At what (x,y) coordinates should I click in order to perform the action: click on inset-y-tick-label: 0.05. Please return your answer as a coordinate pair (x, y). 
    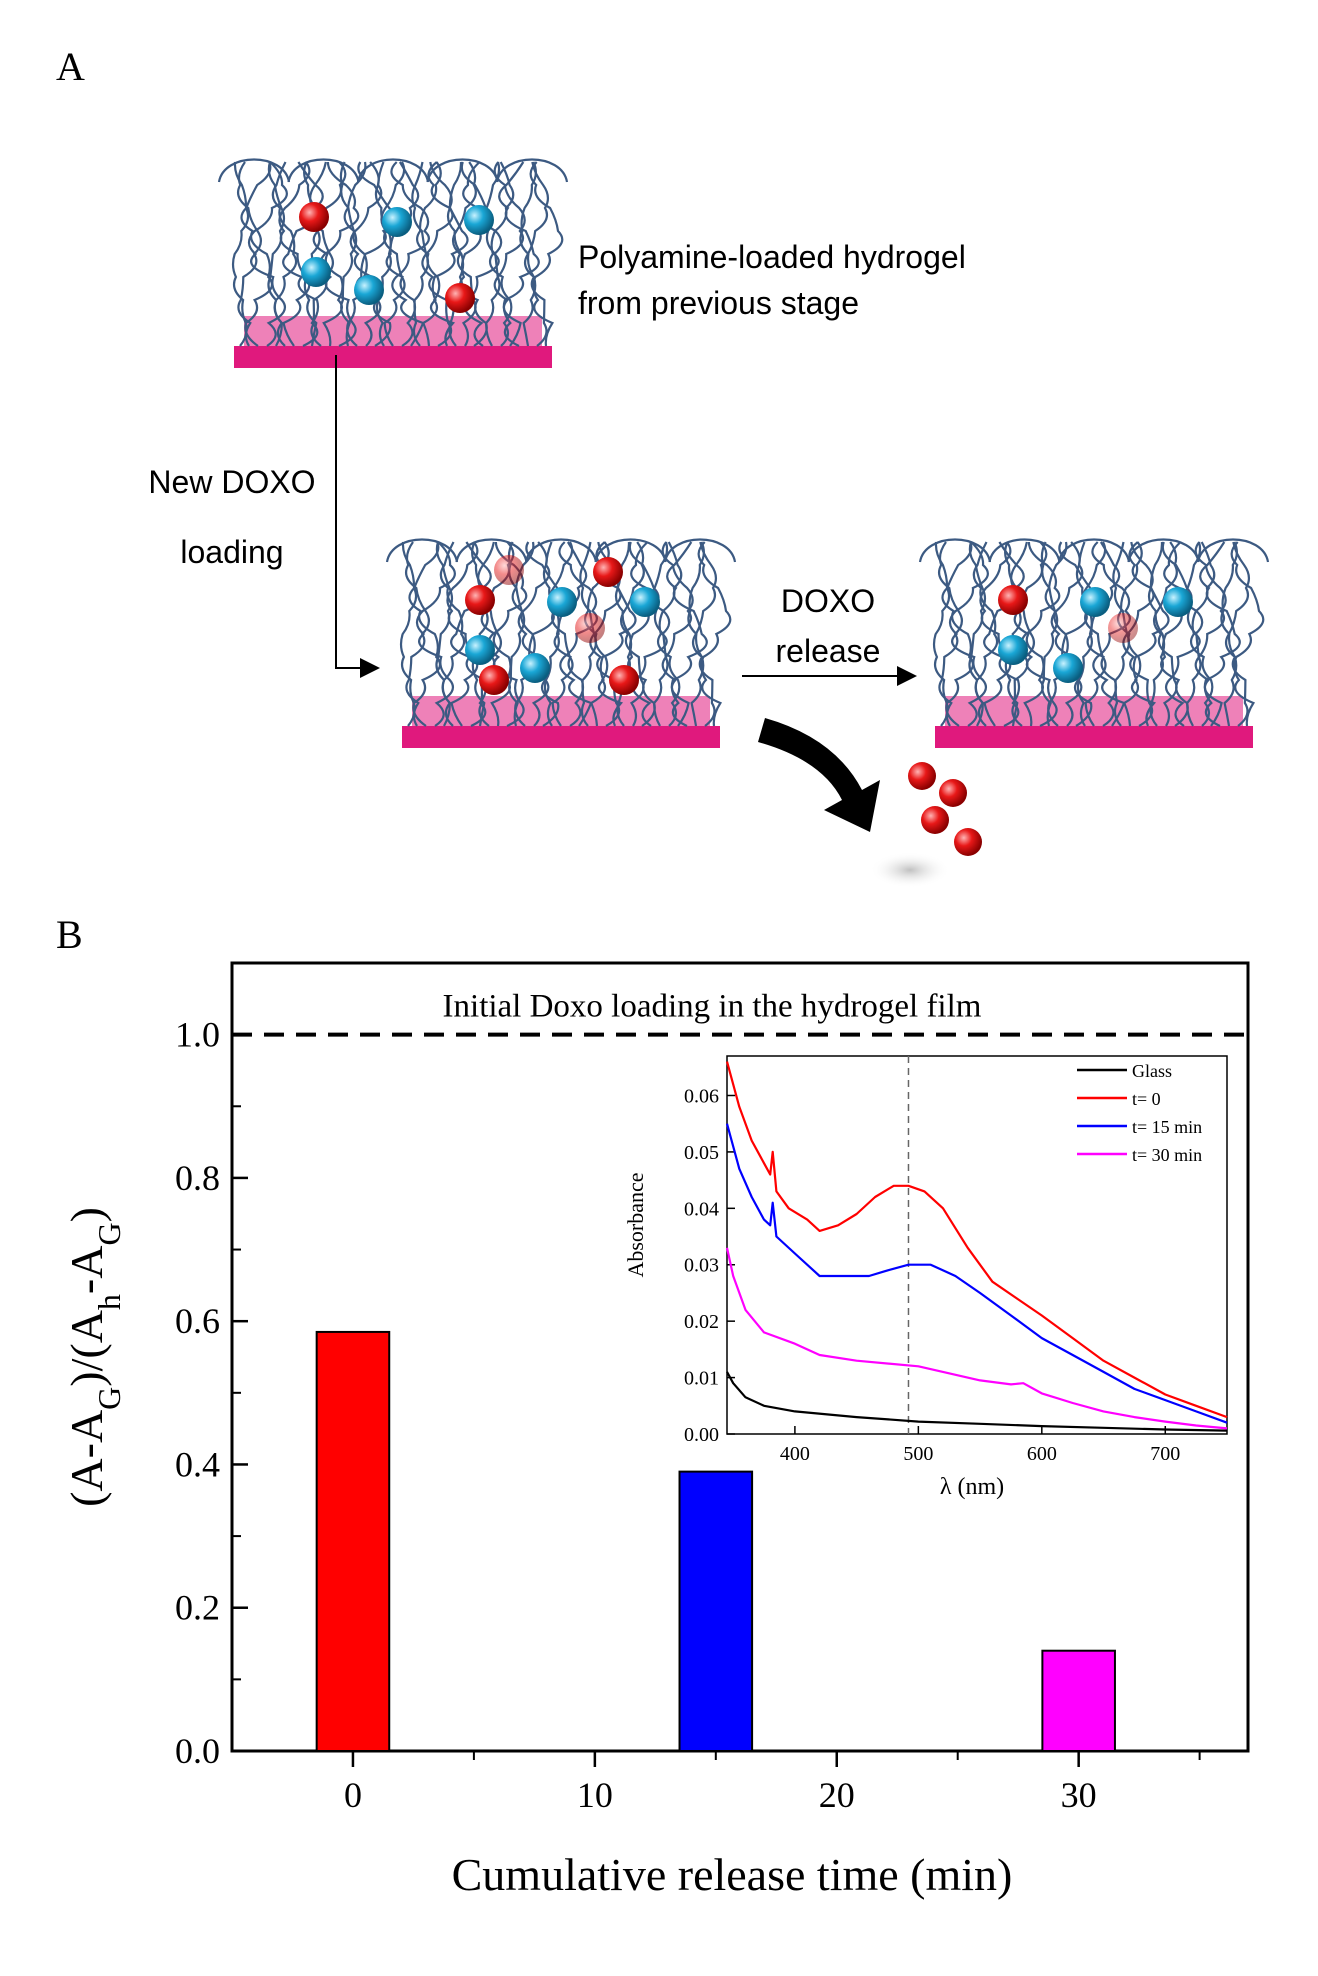
    Looking at the image, I should click on (701, 1153).